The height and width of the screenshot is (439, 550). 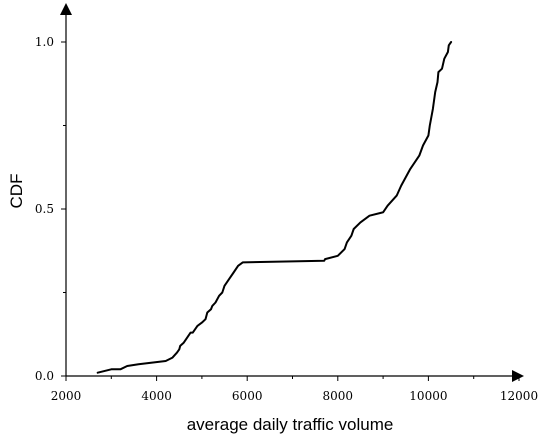 I want to click on x-tick-label: 2000, so click(x=66, y=396).